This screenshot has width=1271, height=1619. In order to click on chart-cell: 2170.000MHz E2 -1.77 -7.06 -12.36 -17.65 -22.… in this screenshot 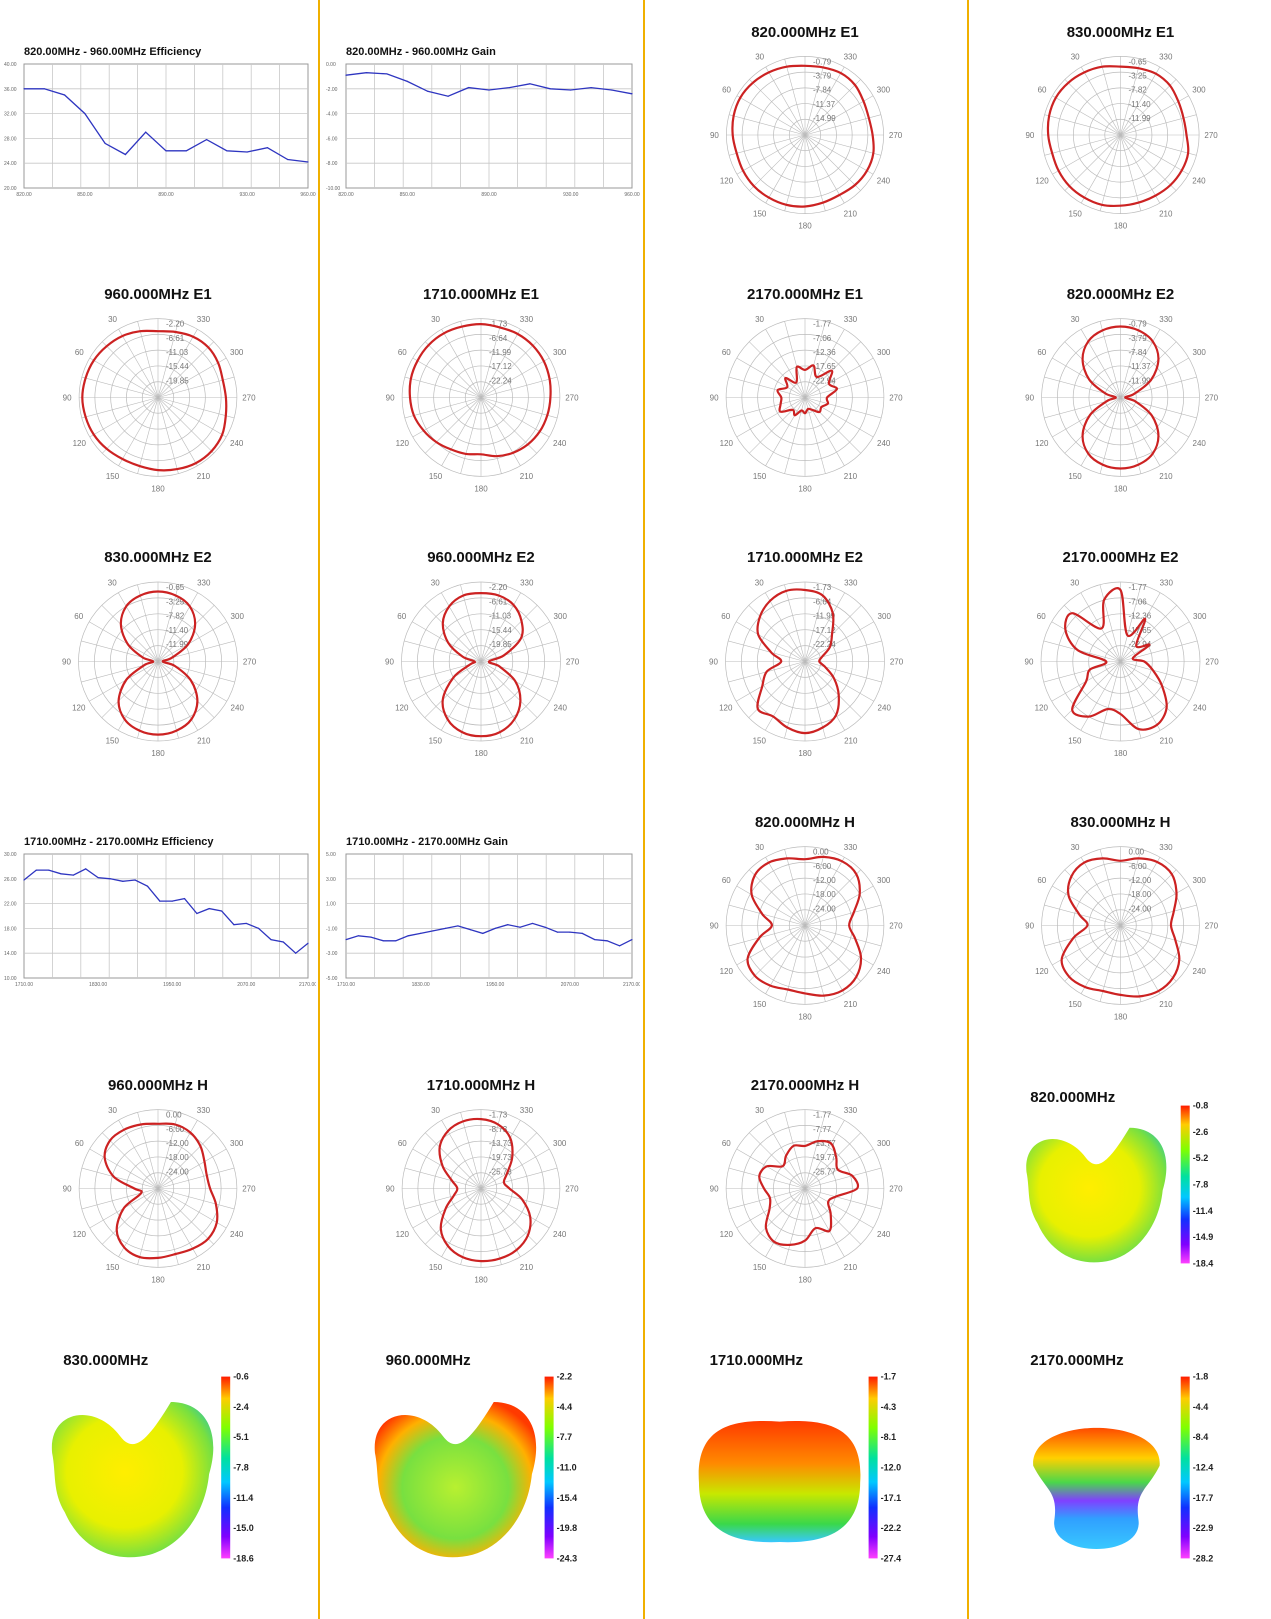, I will do `click(1120, 657)`.